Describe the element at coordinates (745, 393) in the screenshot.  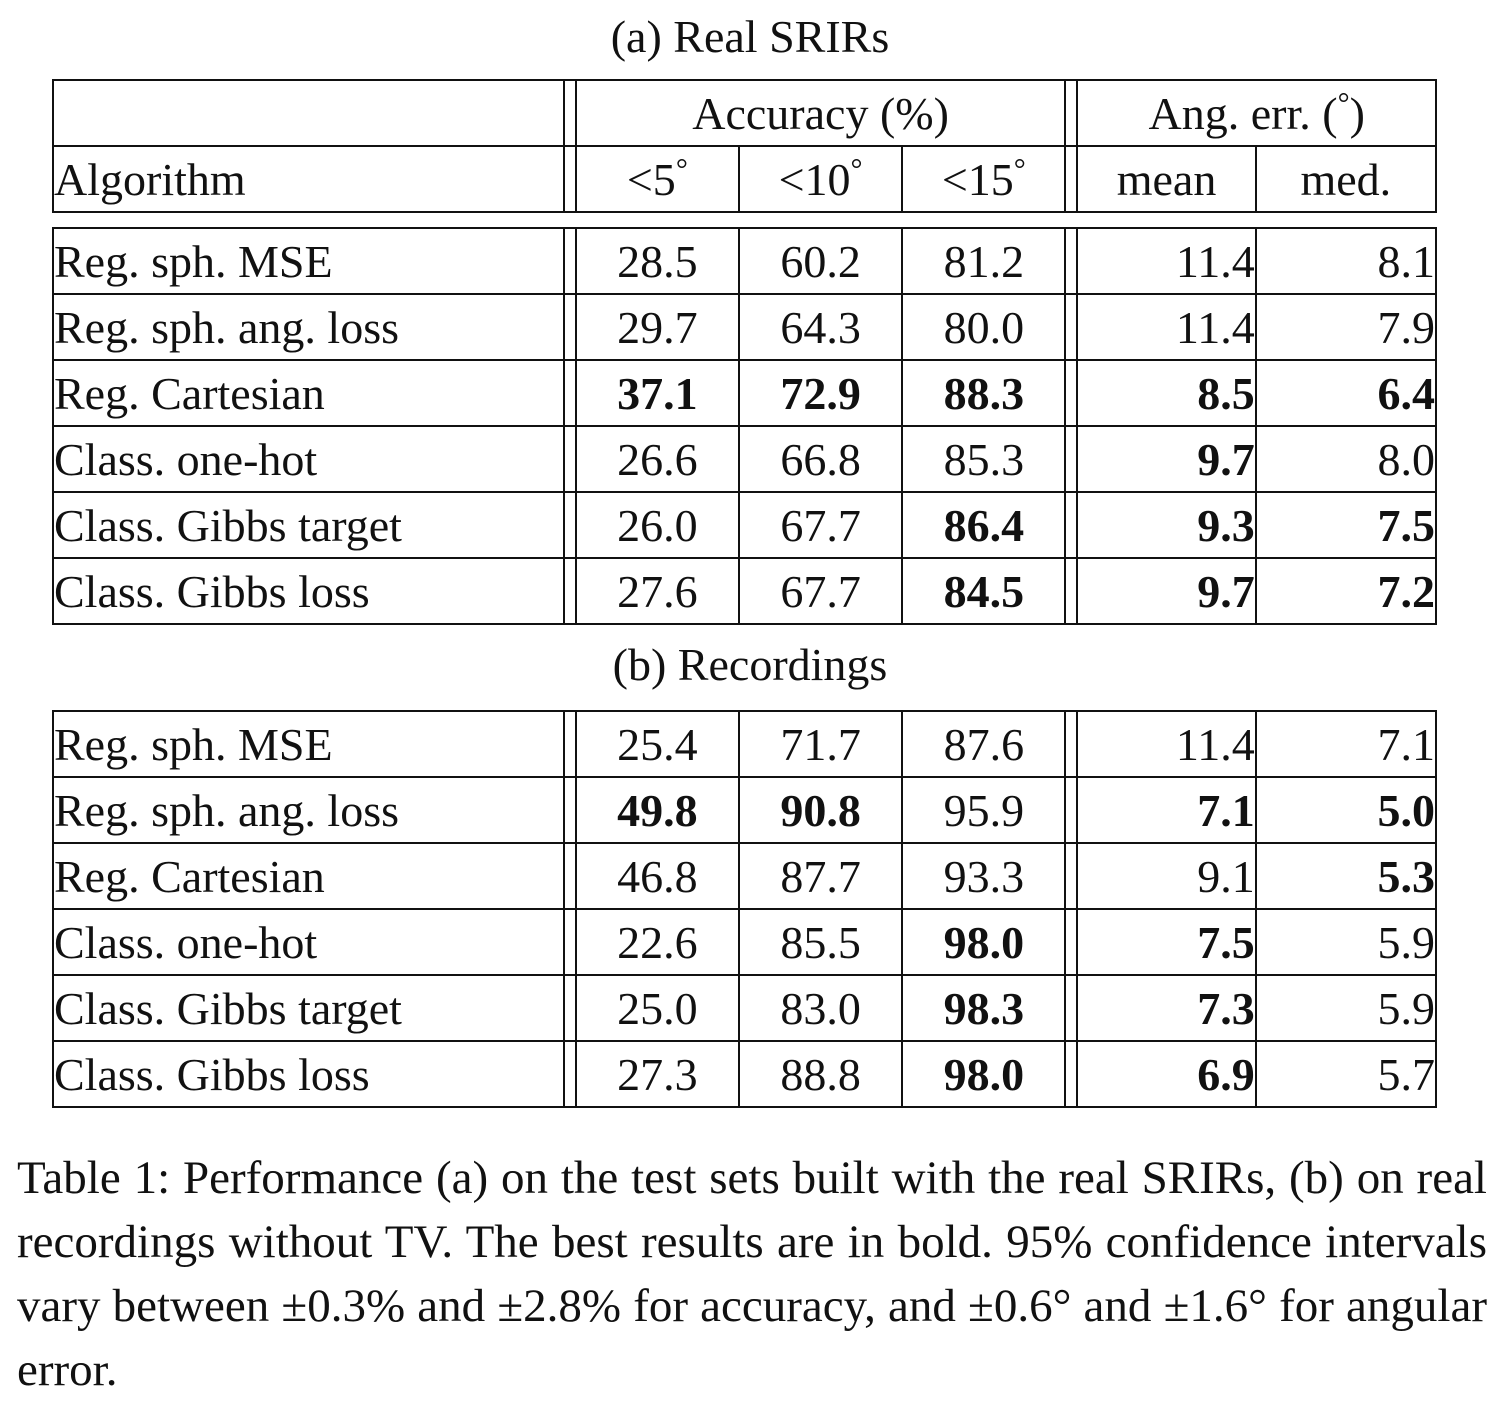
I see `table-row: Reg. Cartesian 37.1 72.9 88.3 8.5 6.4` at that location.